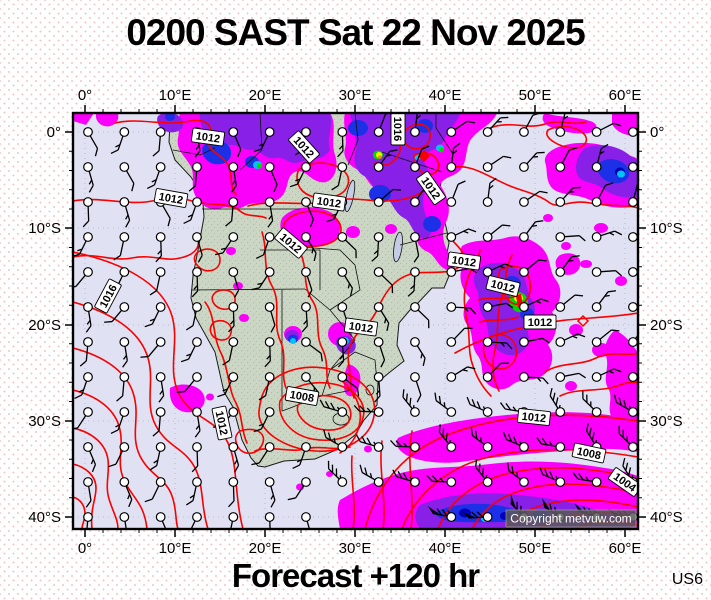  Describe the element at coordinates (85, 548) in the screenshot. I see `lon-axis-label: 0°` at that location.